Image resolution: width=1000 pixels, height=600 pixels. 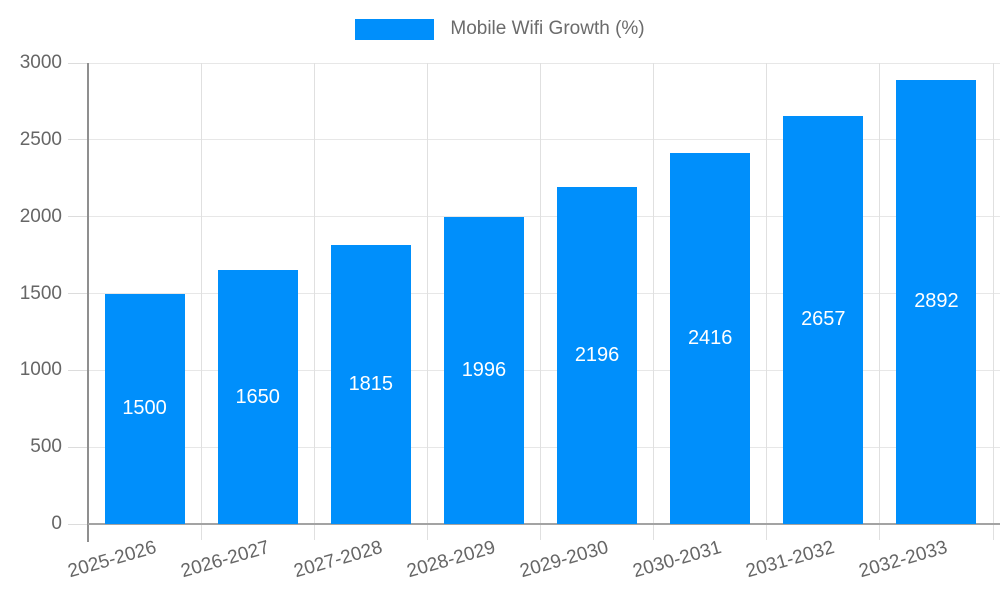 I want to click on bar-value-label: 1500, so click(x=144, y=408).